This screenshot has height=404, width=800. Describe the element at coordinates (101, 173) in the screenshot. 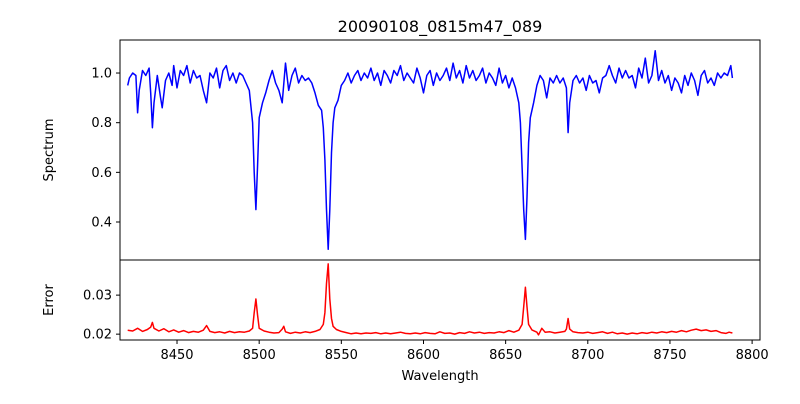

I see `y-tick-label: 0.6` at that location.